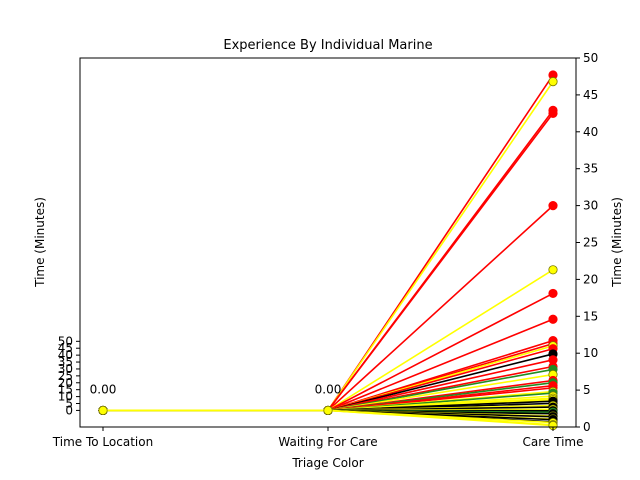  Describe the element at coordinates (65, 355) in the screenshot. I see `left-tick-label: 40` at that location.